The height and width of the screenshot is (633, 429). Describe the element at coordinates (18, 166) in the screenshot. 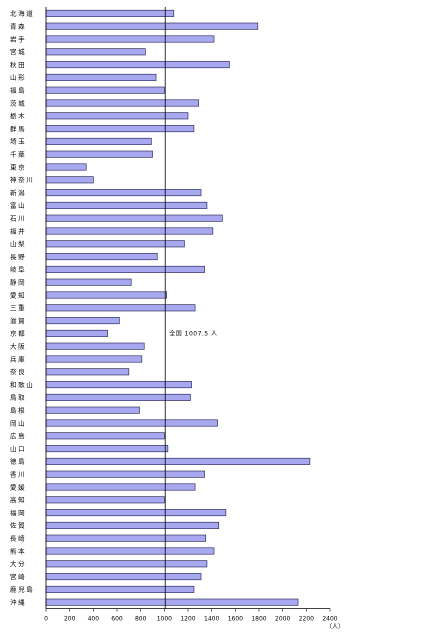

I see `category-label: 東京` at that location.